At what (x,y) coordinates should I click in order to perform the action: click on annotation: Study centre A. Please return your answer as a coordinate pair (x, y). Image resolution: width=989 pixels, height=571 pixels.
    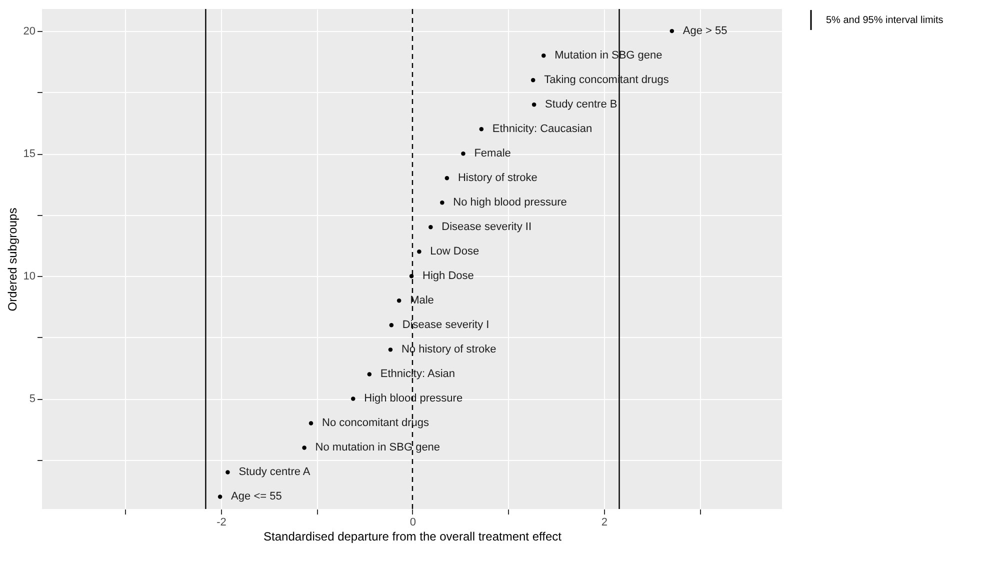
    Looking at the image, I should click on (274, 472).